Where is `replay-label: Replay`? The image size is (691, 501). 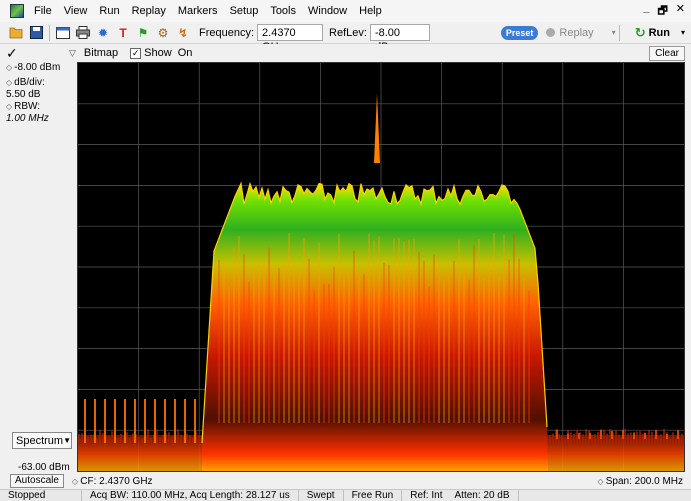
replay-label: Replay is located at coordinates (576, 32).